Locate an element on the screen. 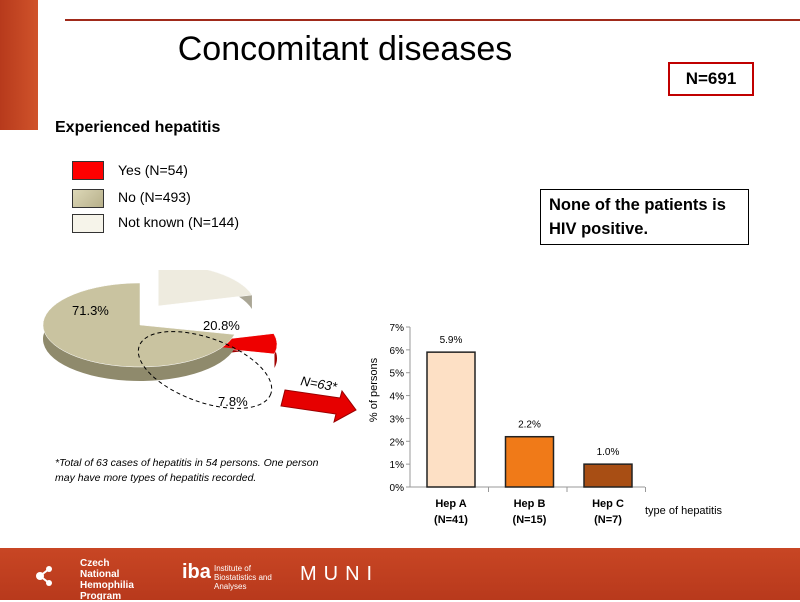 Image resolution: width=800 pixels, height=602 pixels. hemophilia-logo-icon is located at coordinates (44, 576).